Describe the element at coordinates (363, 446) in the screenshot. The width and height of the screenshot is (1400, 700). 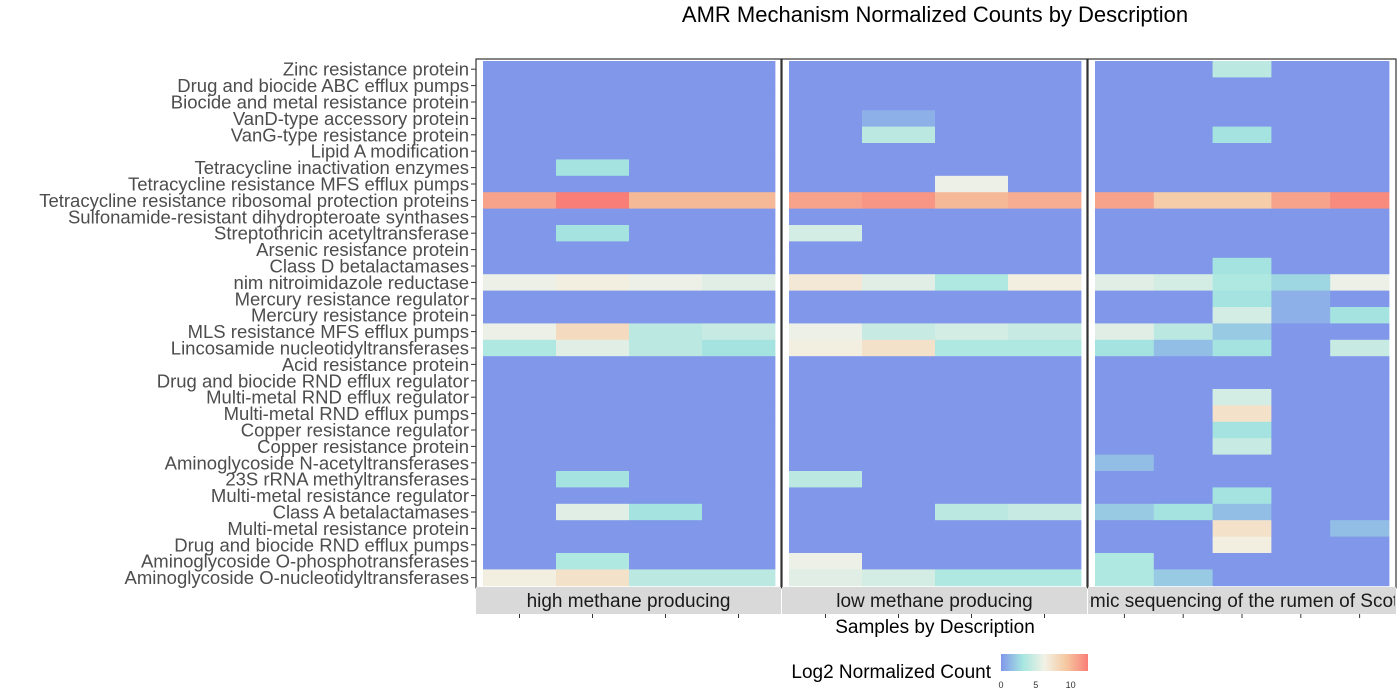
I see `row-label: Copper resistance protein` at that location.